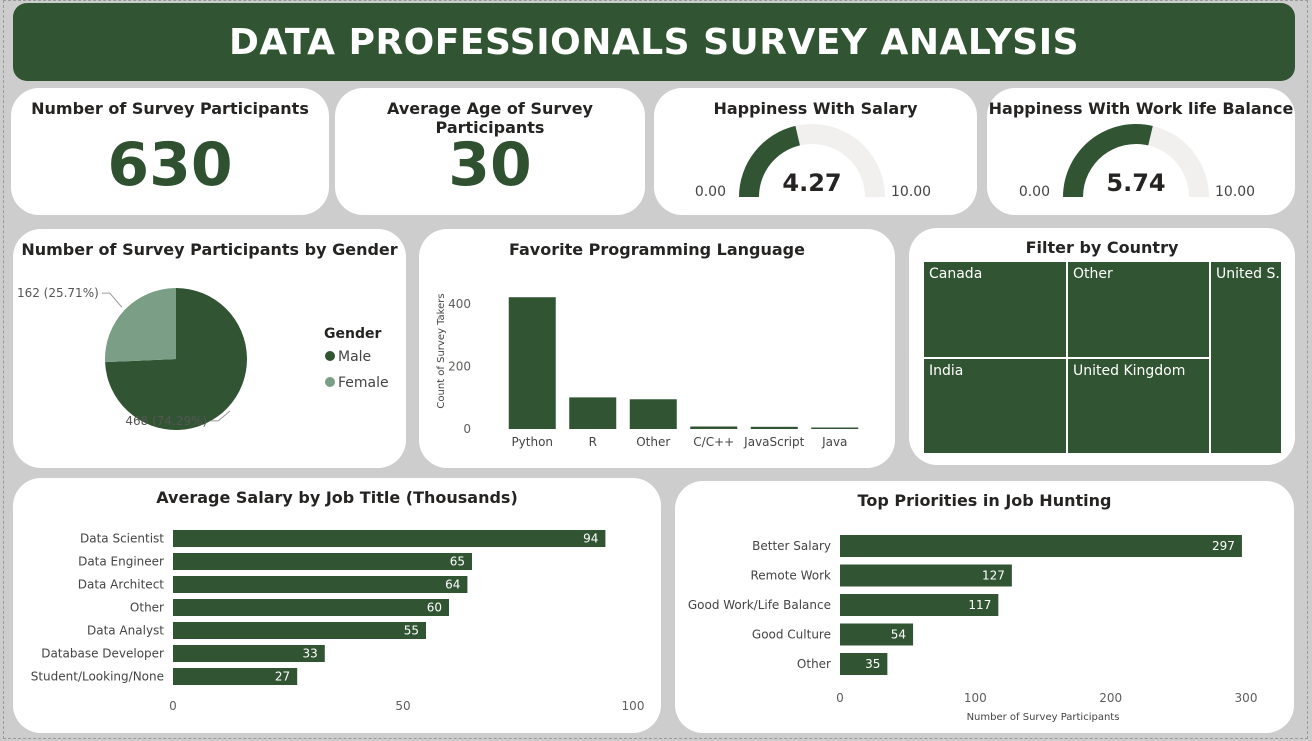 This screenshot has width=1312, height=741. Describe the element at coordinates (125, 631) in the screenshot. I see `category-label: Data Analyst` at that location.